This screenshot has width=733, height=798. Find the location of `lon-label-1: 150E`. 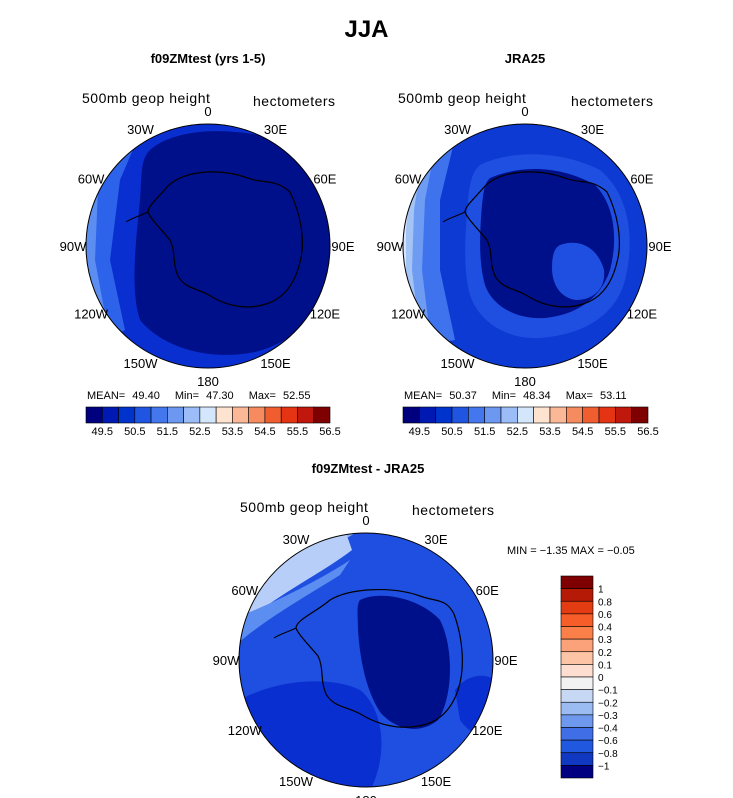

lon-label-1: 150E is located at coordinates (275, 363).